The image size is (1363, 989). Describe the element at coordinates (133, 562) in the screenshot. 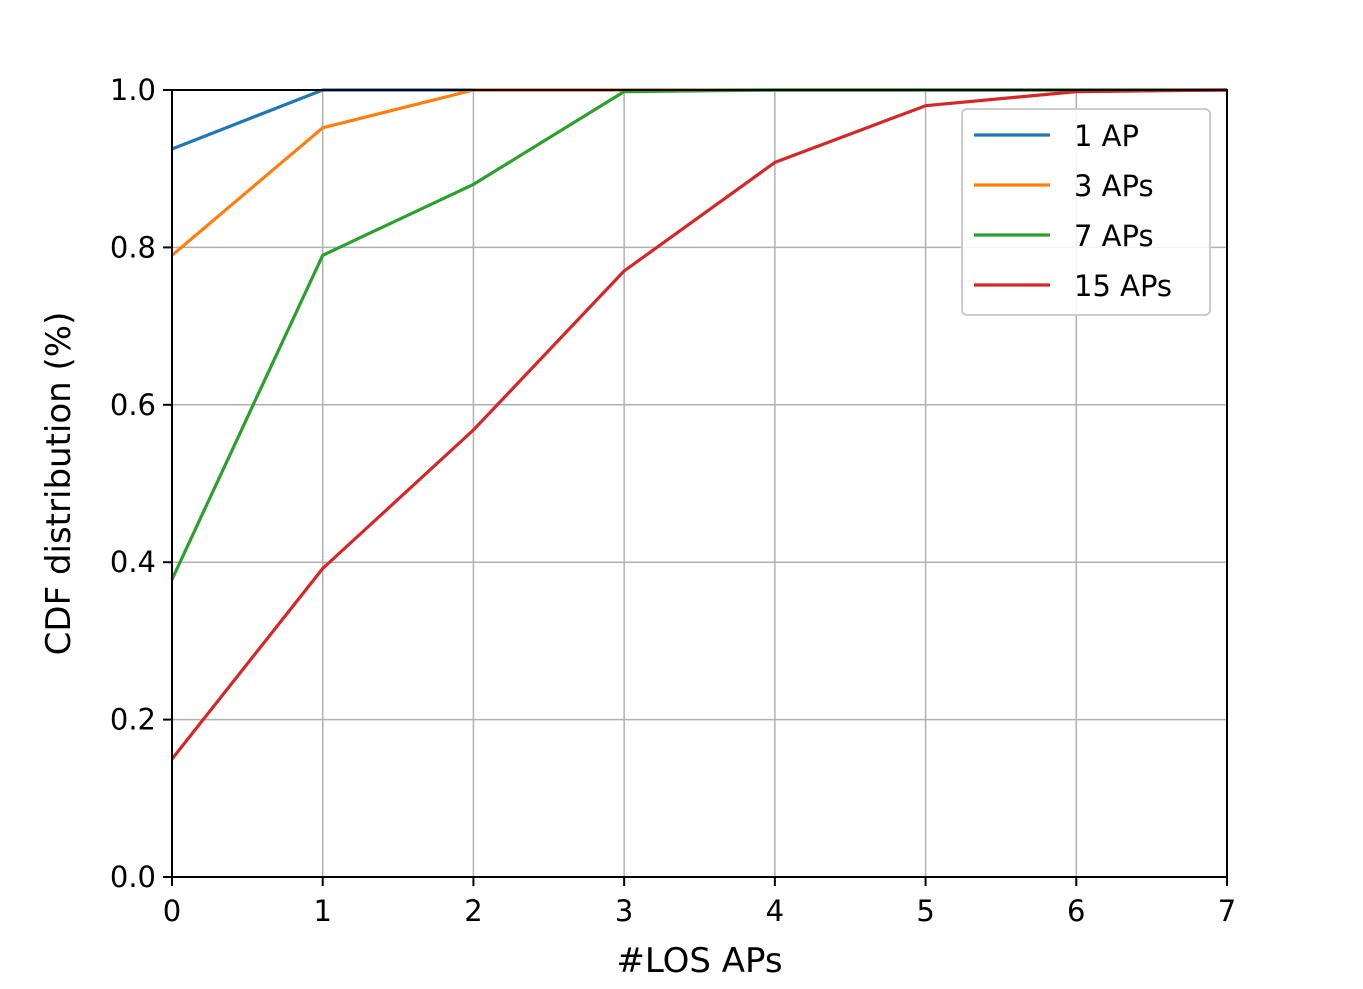

I see `y-tick-label: 0.4` at that location.